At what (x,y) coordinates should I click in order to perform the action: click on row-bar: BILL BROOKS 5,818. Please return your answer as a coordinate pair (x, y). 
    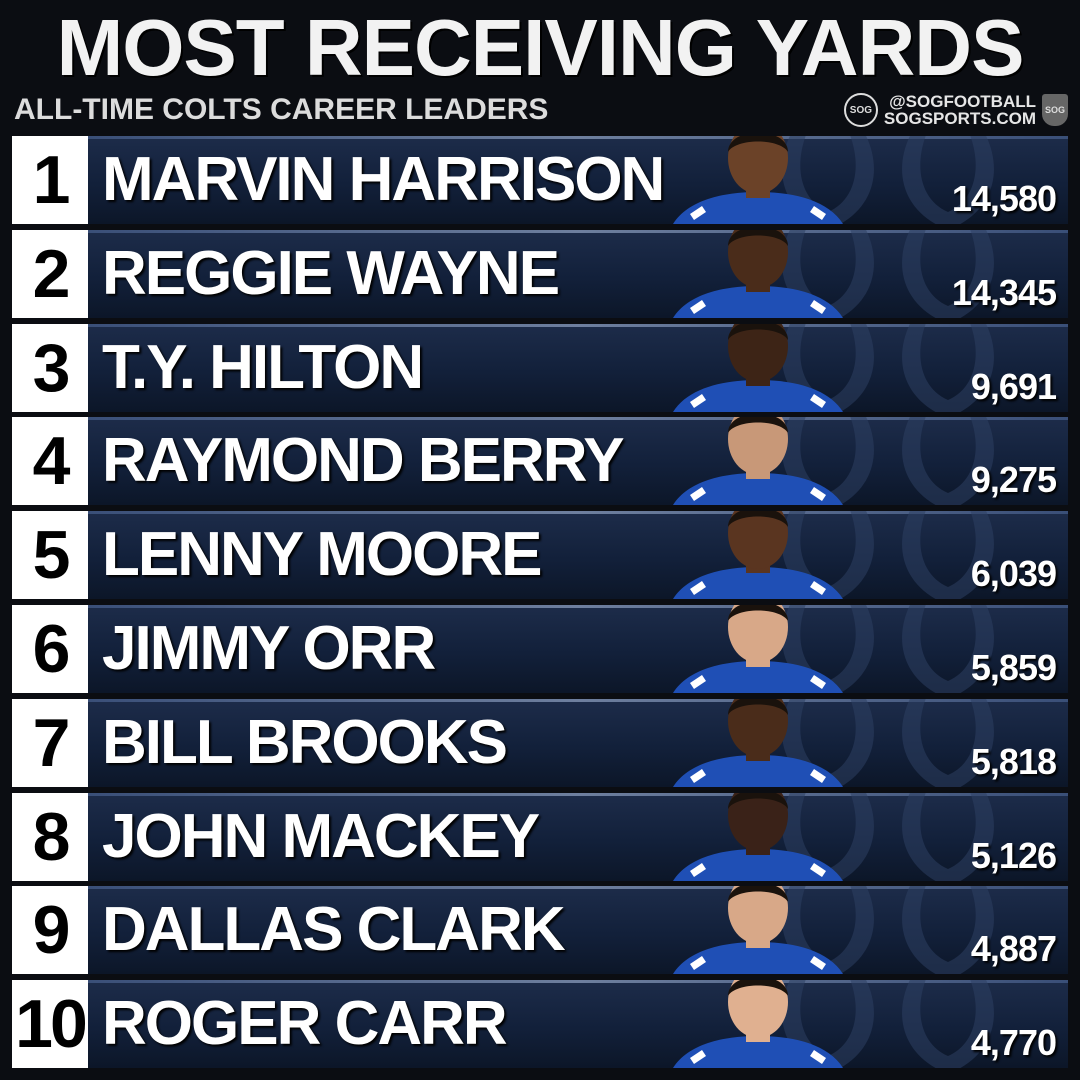
    Looking at the image, I should click on (578, 742).